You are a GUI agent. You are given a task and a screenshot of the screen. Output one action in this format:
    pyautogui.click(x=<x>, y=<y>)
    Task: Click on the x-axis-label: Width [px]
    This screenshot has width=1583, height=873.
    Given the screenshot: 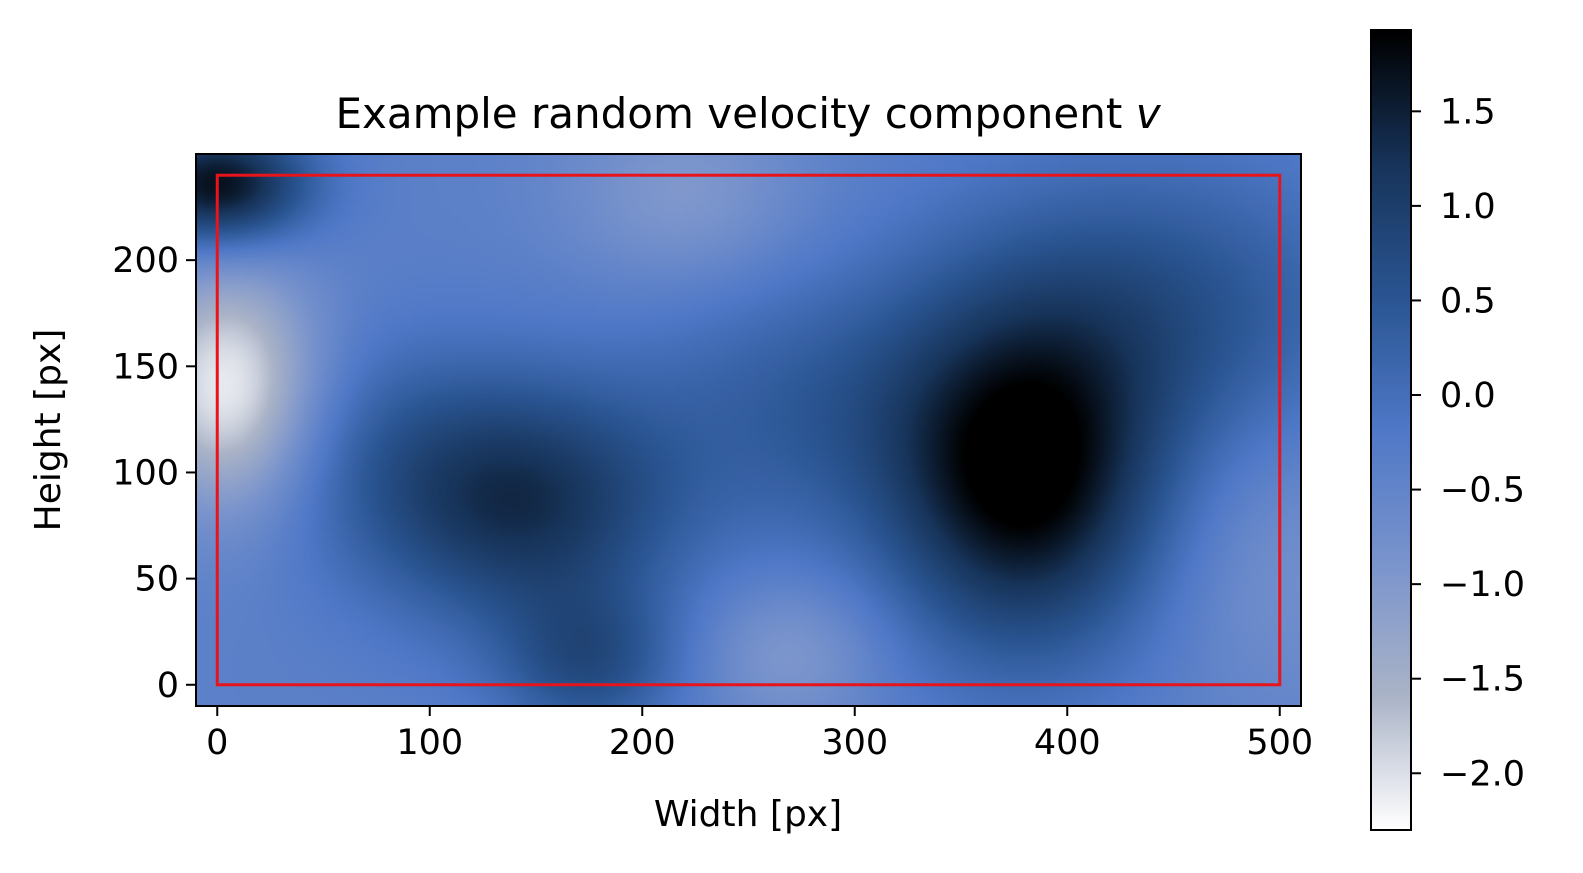 What is the action you would take?
    pyautogui.click(x=748, y=814)
    